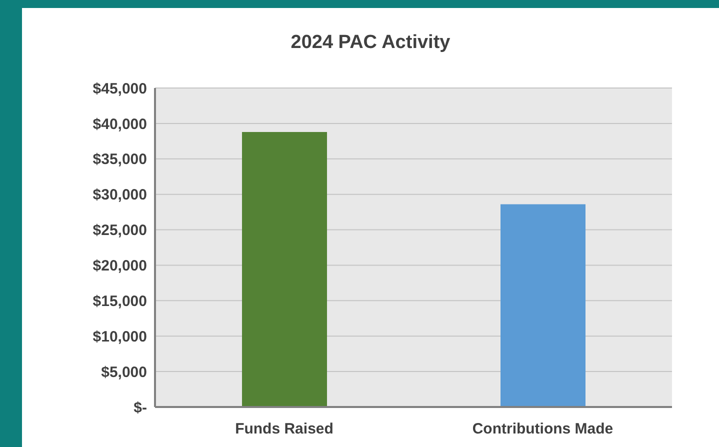  What do you see at coordinates (140, 407) in the screenshot?
I see `y-tick-label: $-` at bounding box center [140, 407].